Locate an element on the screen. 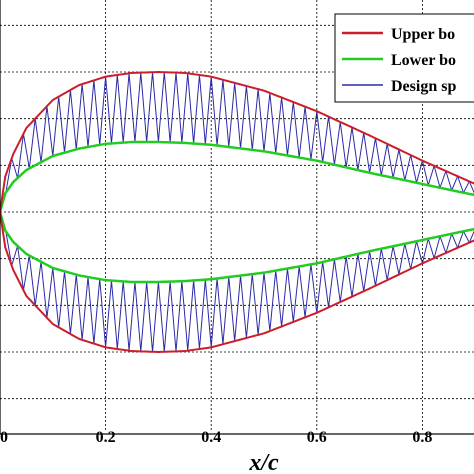 Image resolution: width=474 pixels, height=474 pixels. x-tick-label: 0.4 is located at coordinates (211, 437).